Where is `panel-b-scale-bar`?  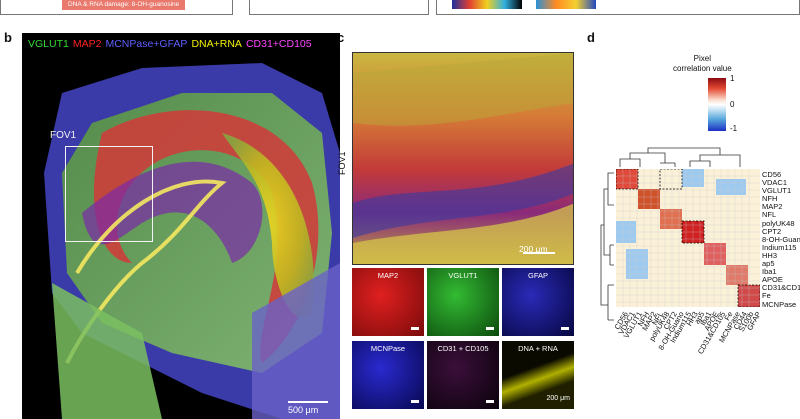 panel-b-scale-bar is located at coordinates (308, 402).